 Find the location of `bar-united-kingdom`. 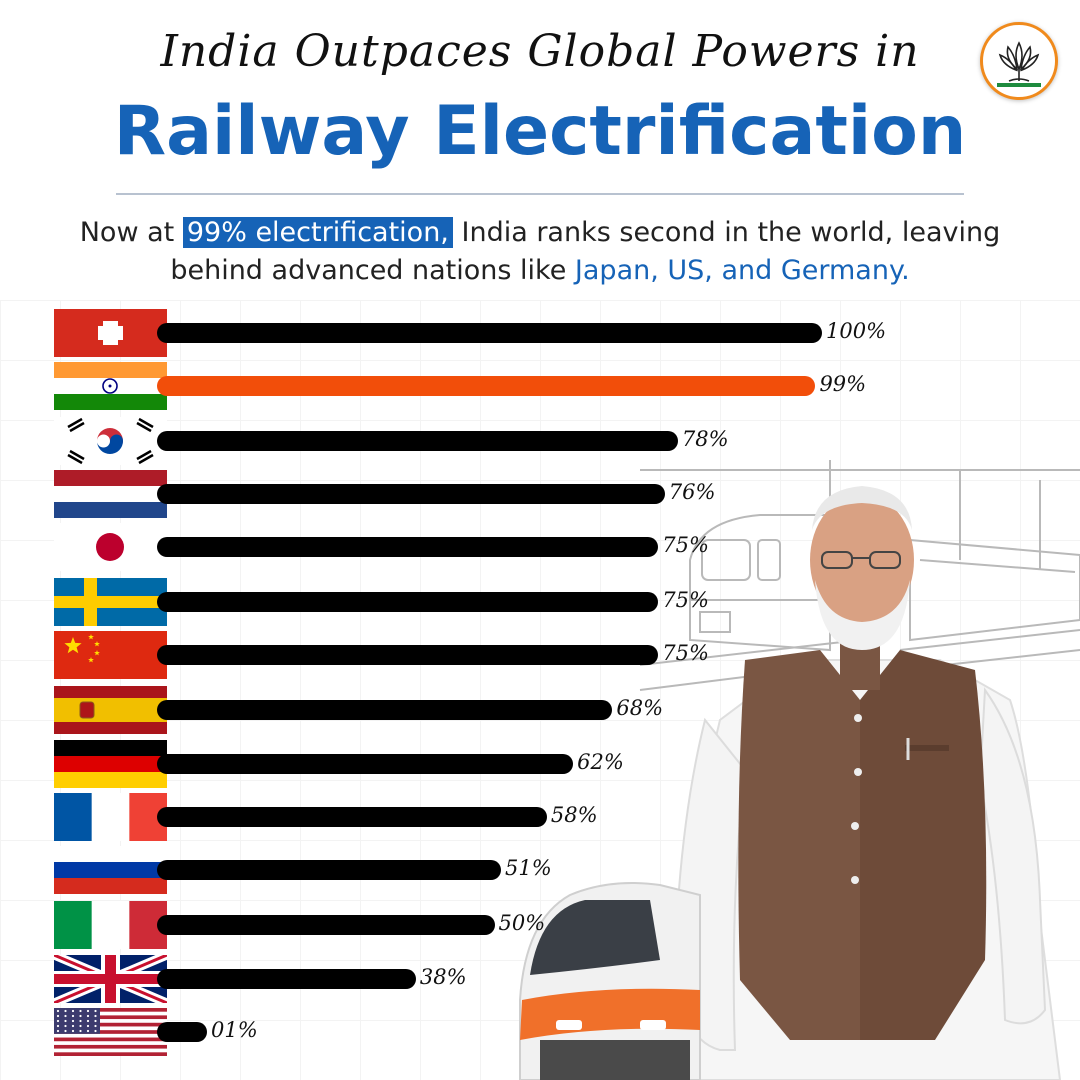

bar-united-kingdom is located at coordinates (286, 979).